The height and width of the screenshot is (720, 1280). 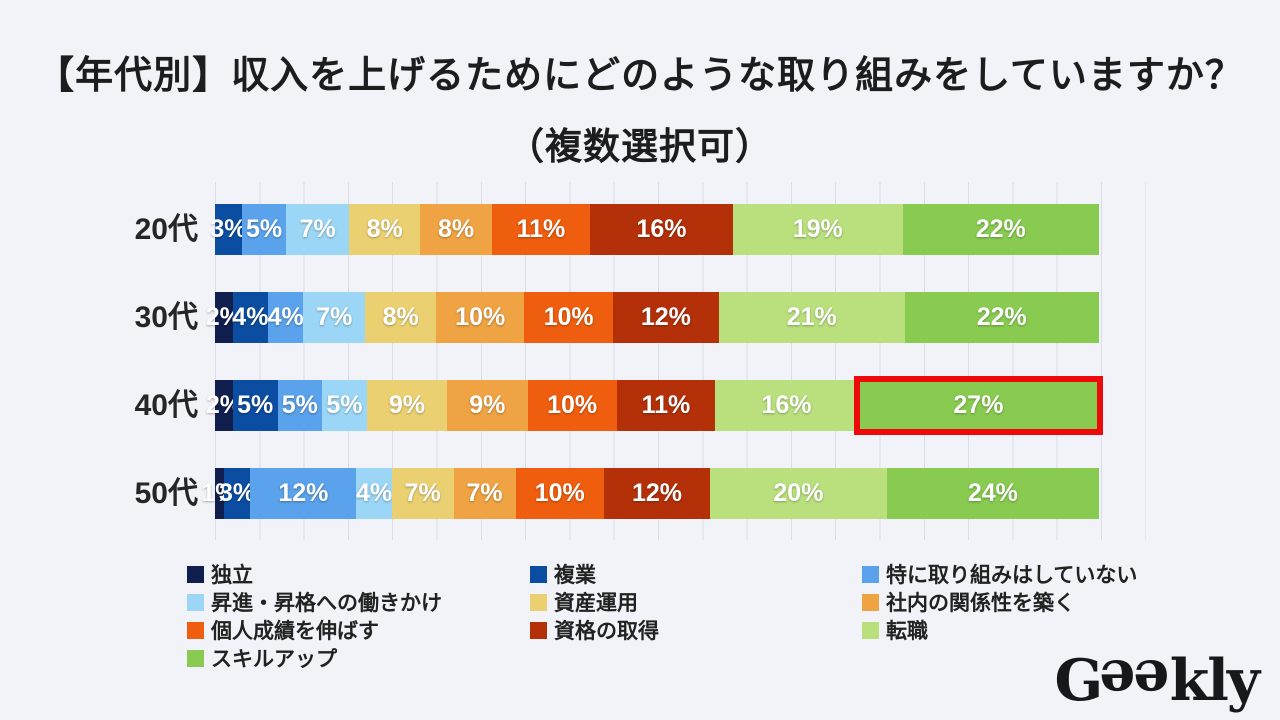 I want to click on bar-row-50代: 50代 1% 3% 12% 4% 7% 7% 10% 12% 20% 24%, so click(x=617, y=493).